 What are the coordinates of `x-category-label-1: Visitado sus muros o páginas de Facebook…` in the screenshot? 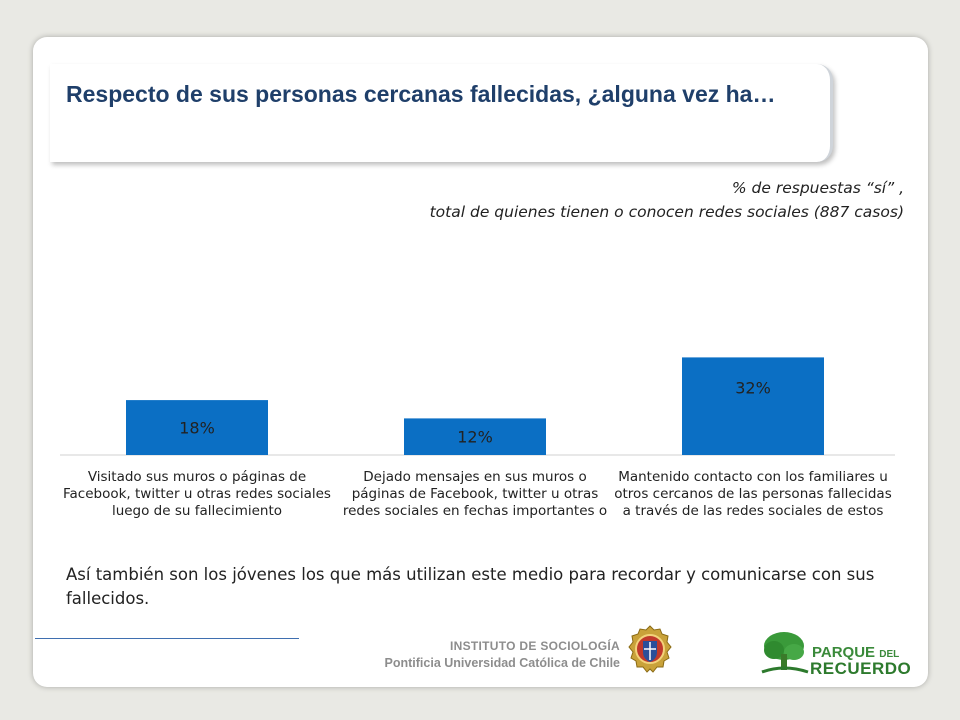 It's located at (197, 494).